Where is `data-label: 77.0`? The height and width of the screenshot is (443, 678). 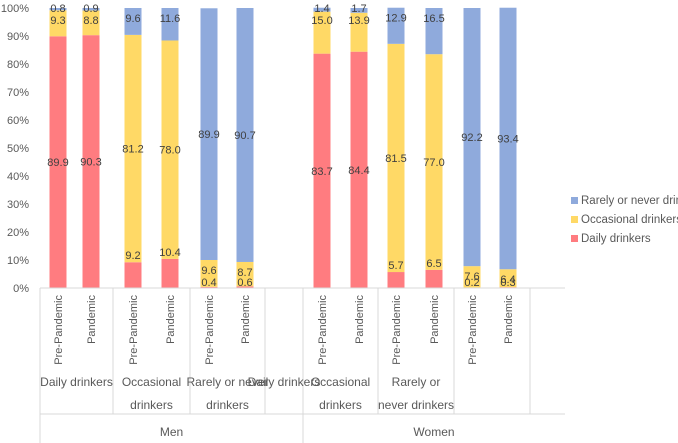
data-label: 77.0 is located at coordinates (433, 163).